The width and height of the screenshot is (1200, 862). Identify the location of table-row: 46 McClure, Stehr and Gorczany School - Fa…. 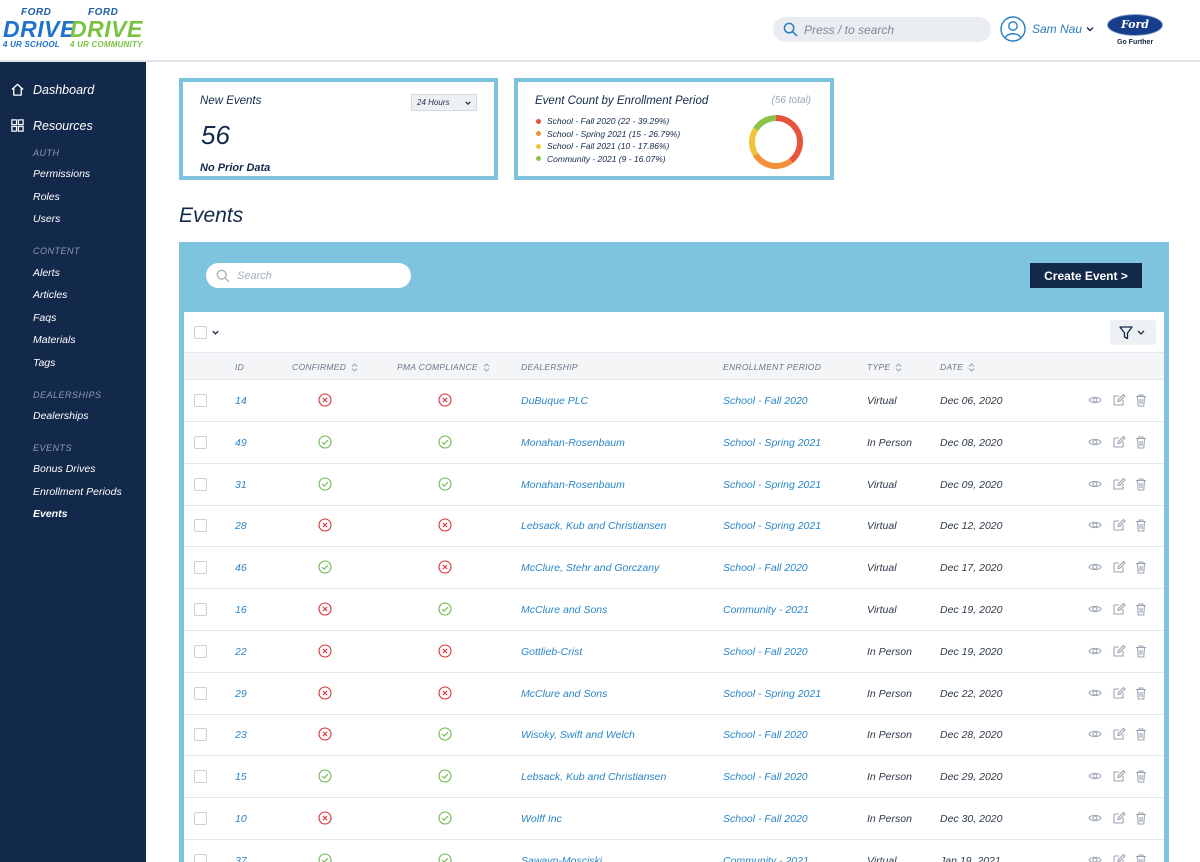
(674, 568).